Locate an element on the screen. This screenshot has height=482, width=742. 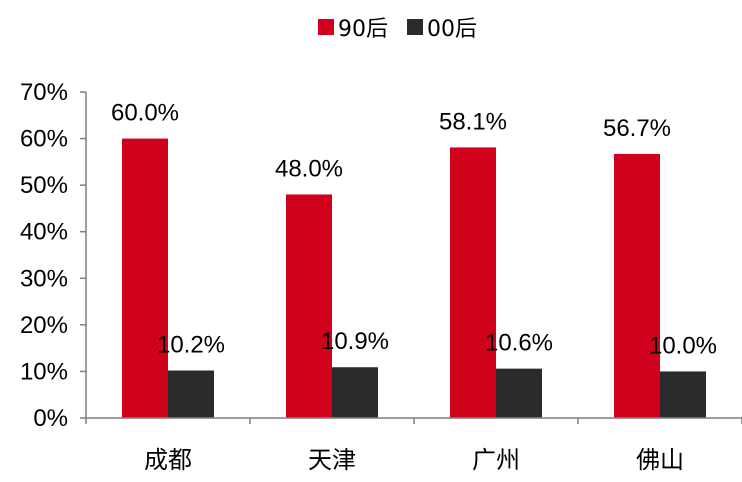
legend: 90后 00后 is located at coordinates (397, 29).